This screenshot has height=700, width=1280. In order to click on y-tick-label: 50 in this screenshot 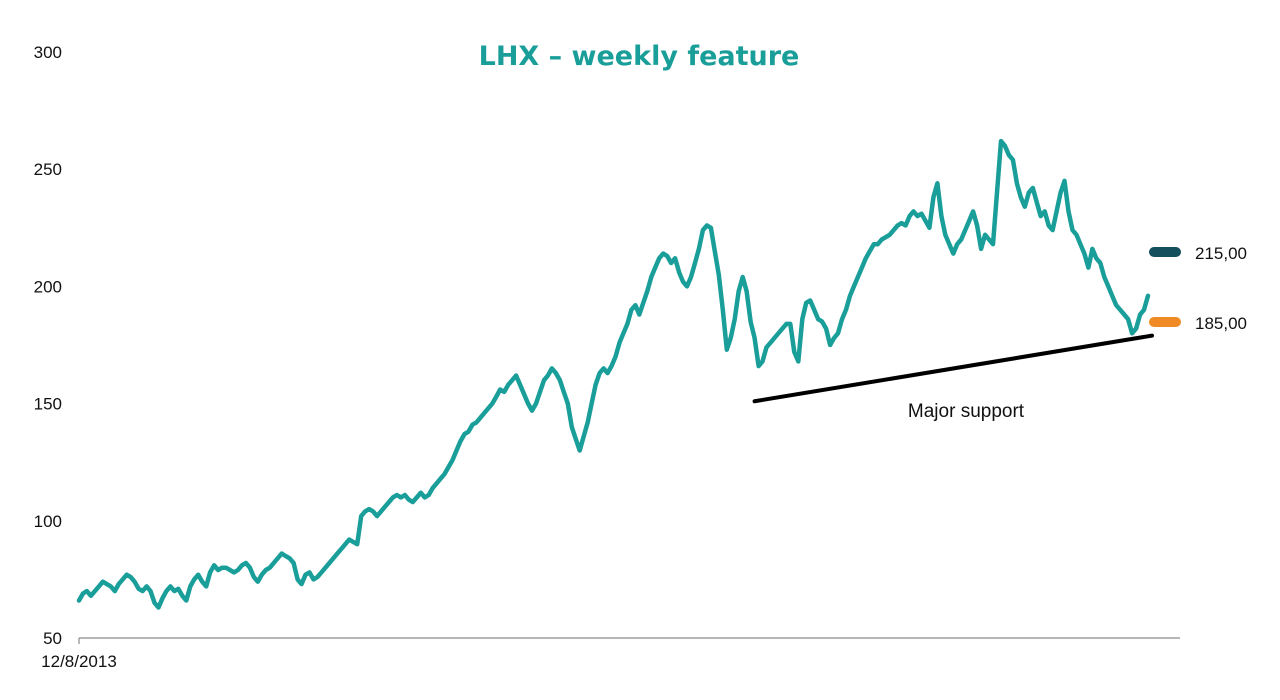, I will do `click(52, 638)`.